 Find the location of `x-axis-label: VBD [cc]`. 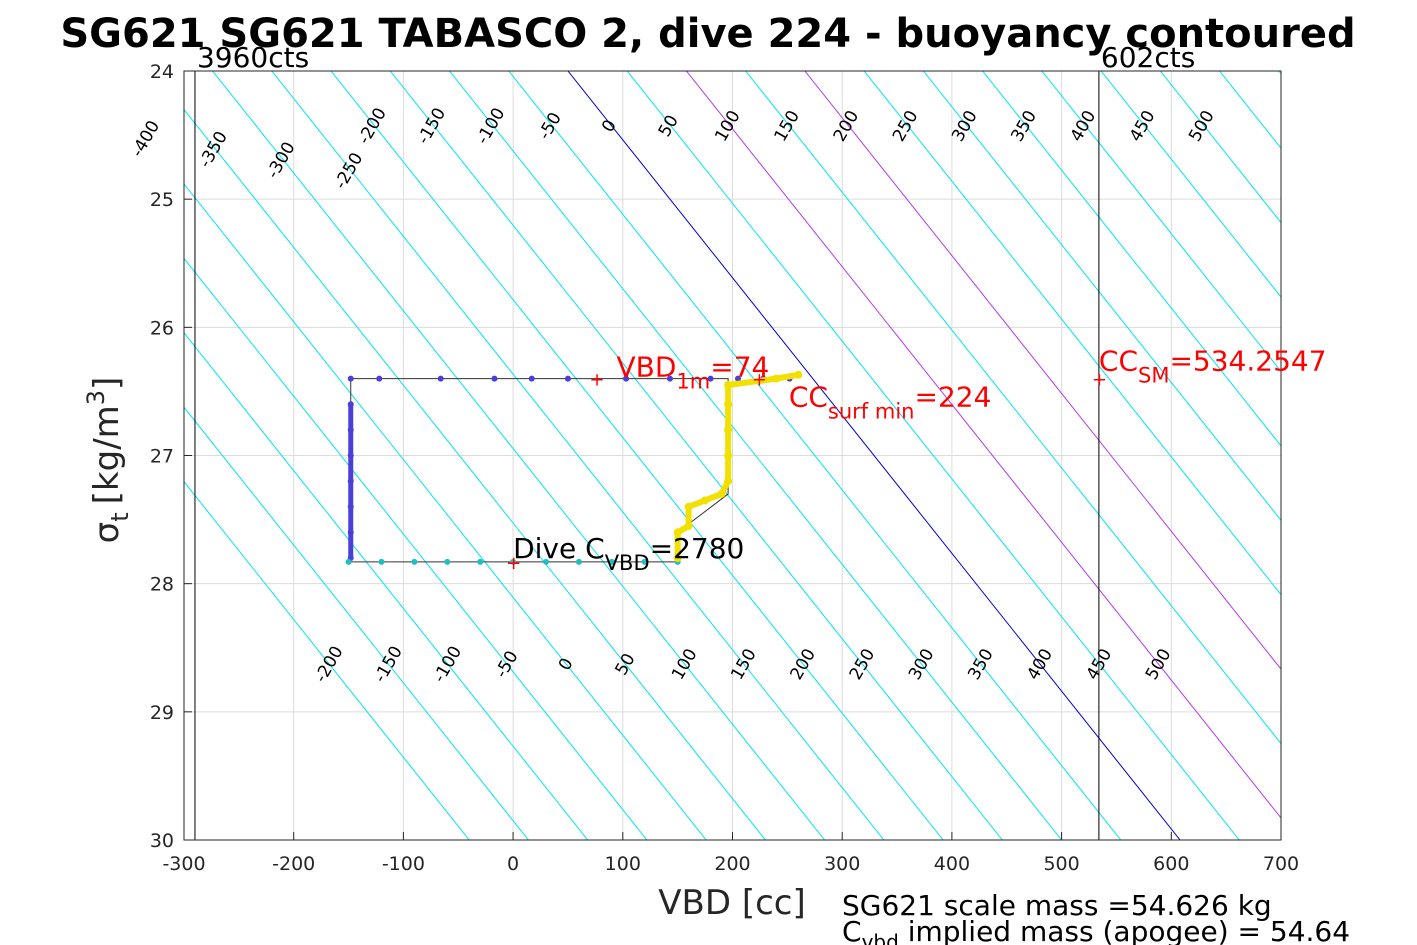

x-axis-label: VBD [cc] is located at coordinates (732, 903).